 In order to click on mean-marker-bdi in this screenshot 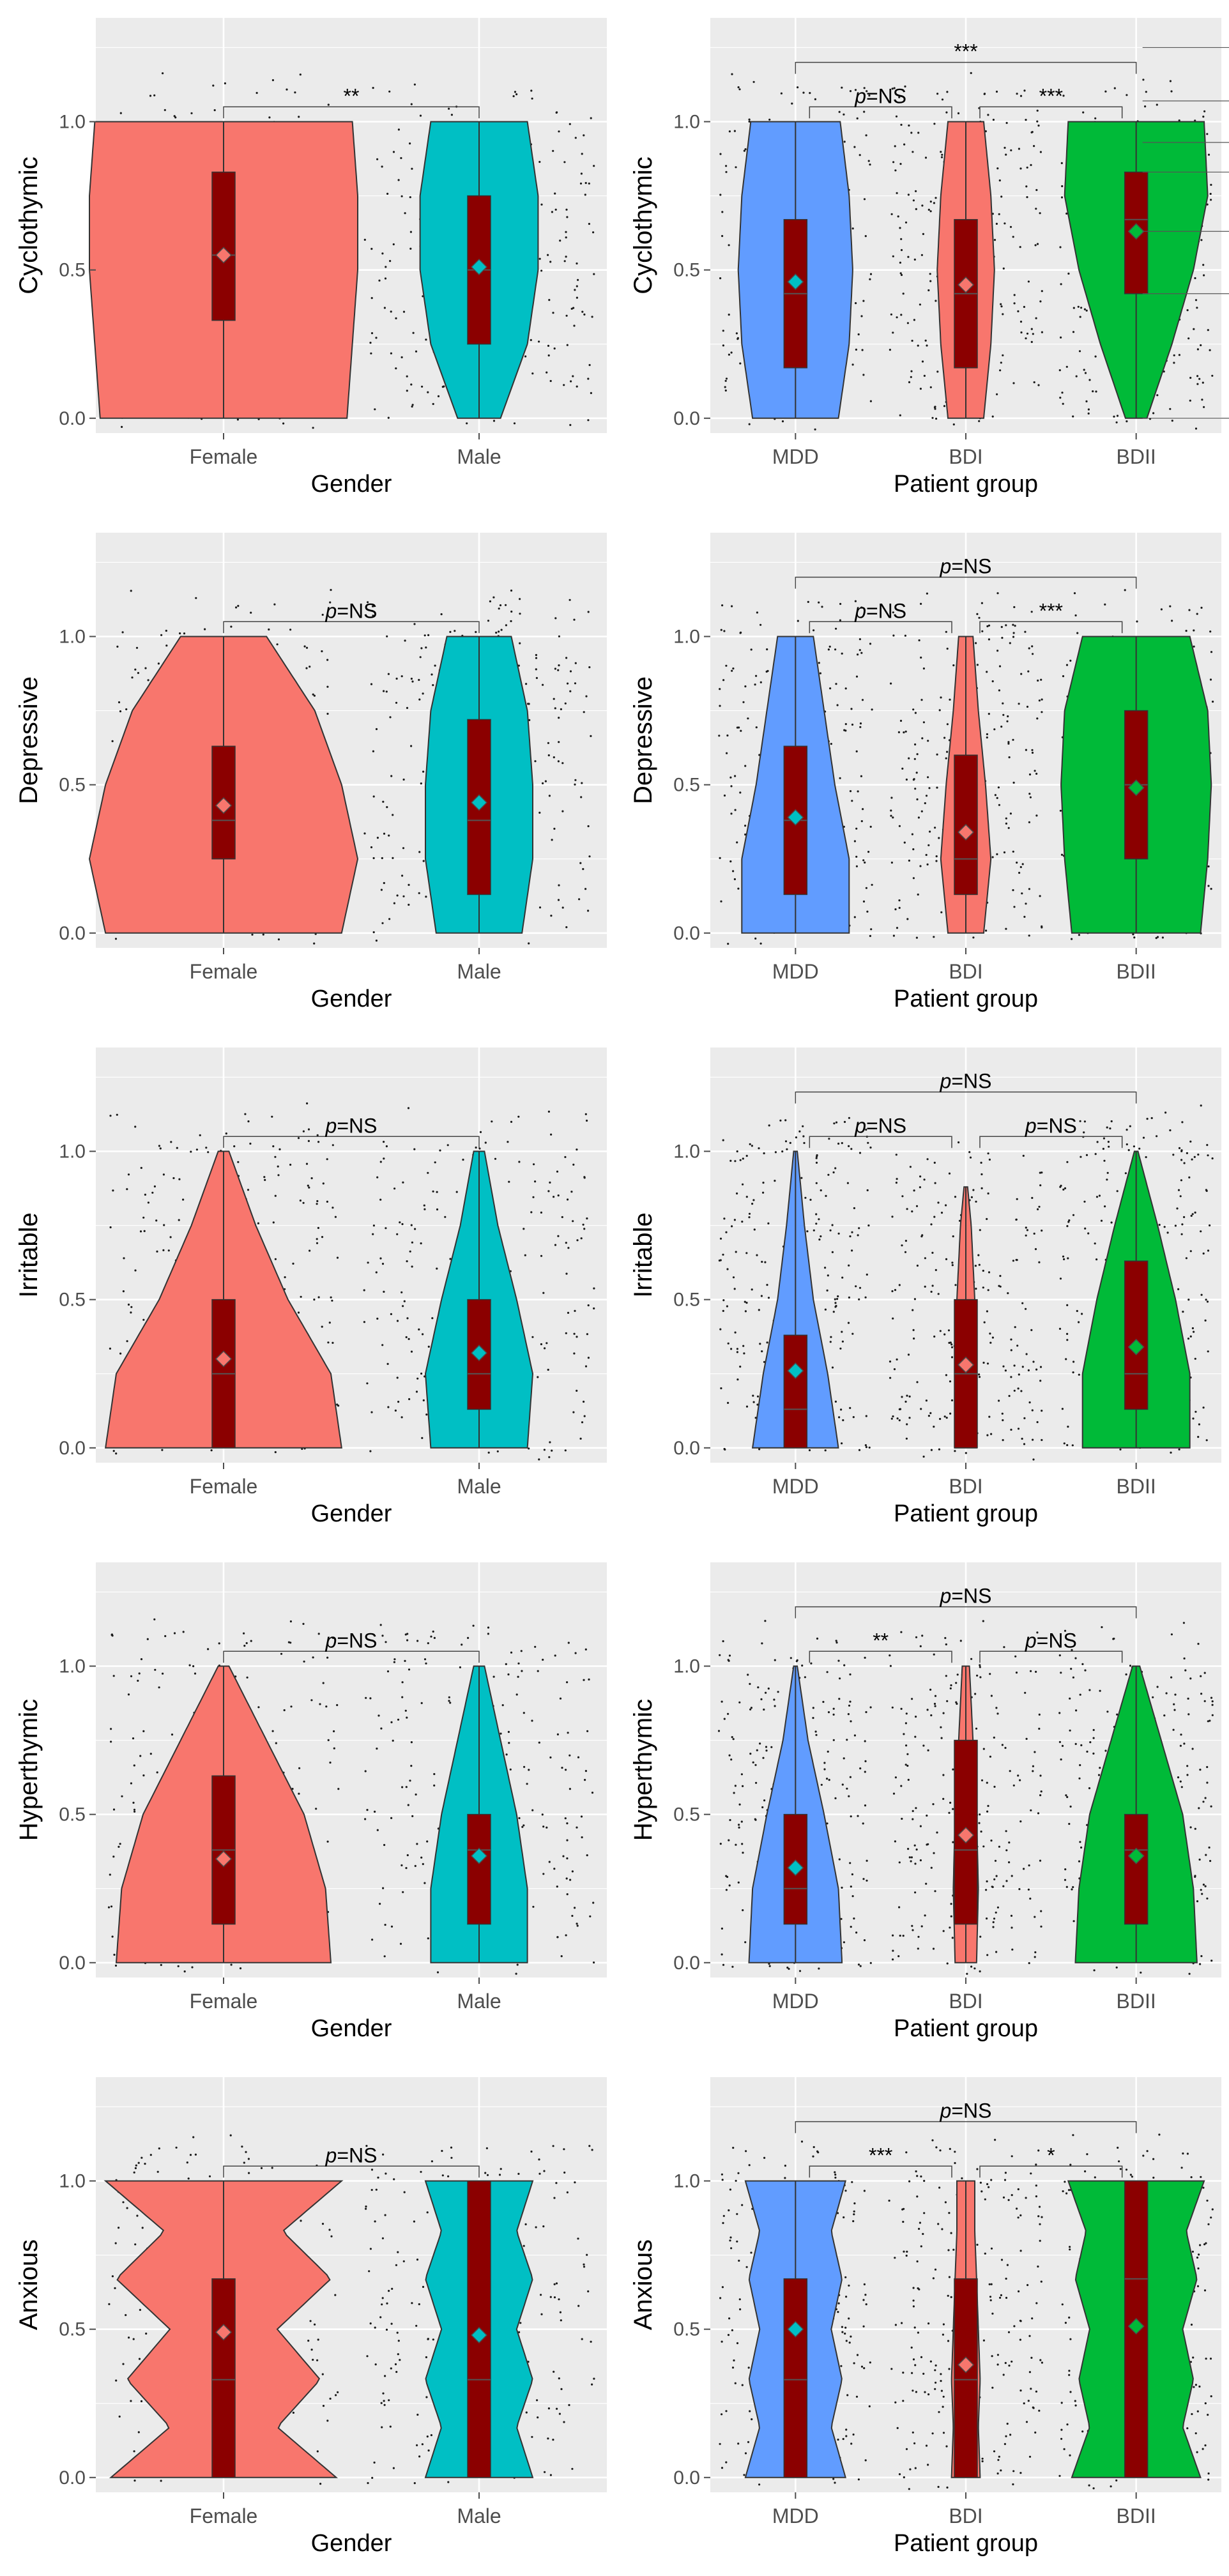, I will do `click(966, 1365)`.